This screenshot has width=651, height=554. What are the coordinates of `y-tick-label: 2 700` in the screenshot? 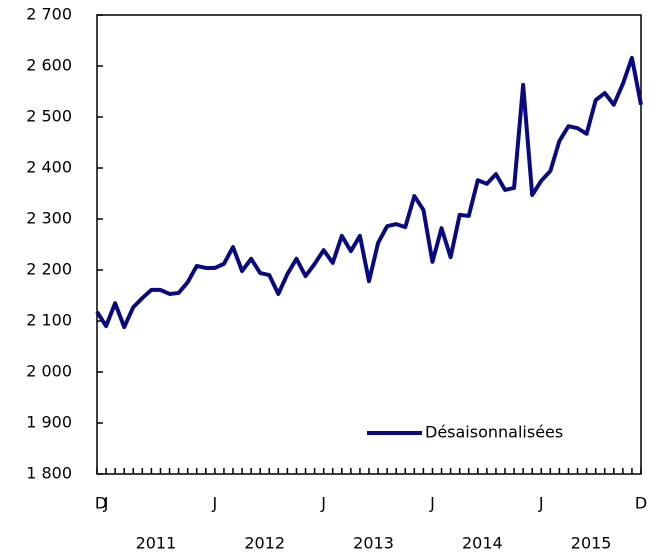 It's located at (49, 14).